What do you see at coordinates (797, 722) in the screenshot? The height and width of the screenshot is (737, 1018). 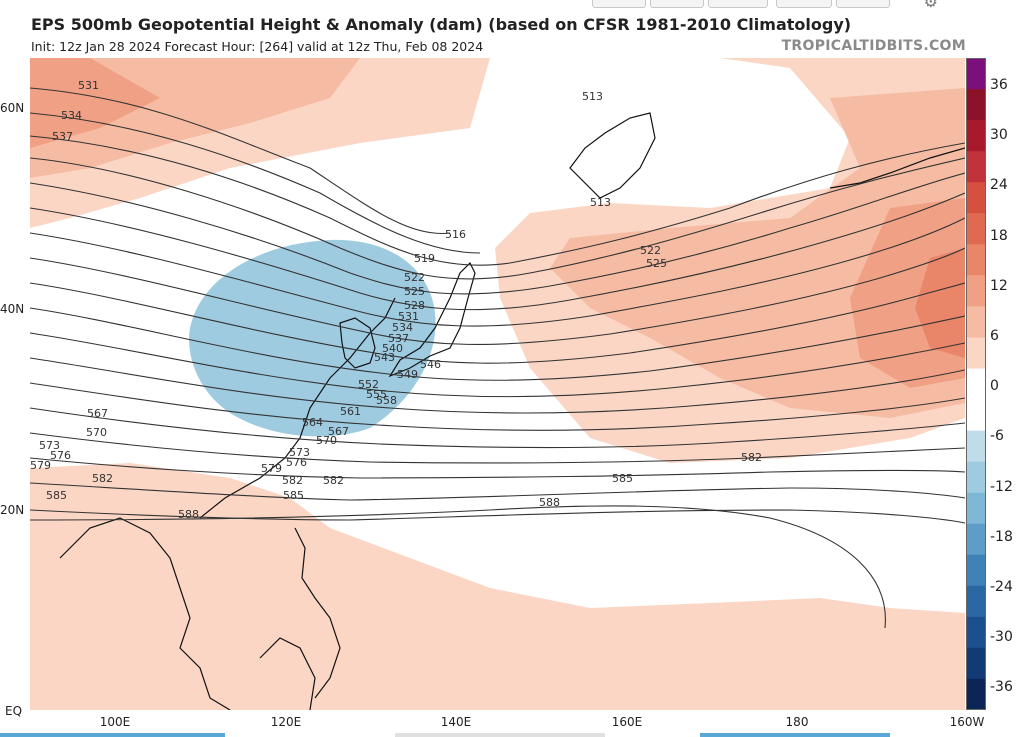 I see `lon-label-180: 180` at bounding box center [797, 722].